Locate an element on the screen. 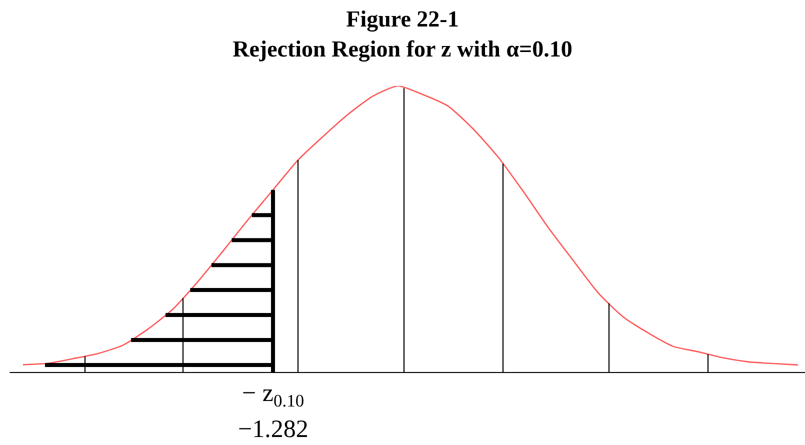 Image resolution: width=805 pixels, height=445 pixels. chart-subtitle: Rejection Region for z with α=0.10 is located at coordinates (402, 49).